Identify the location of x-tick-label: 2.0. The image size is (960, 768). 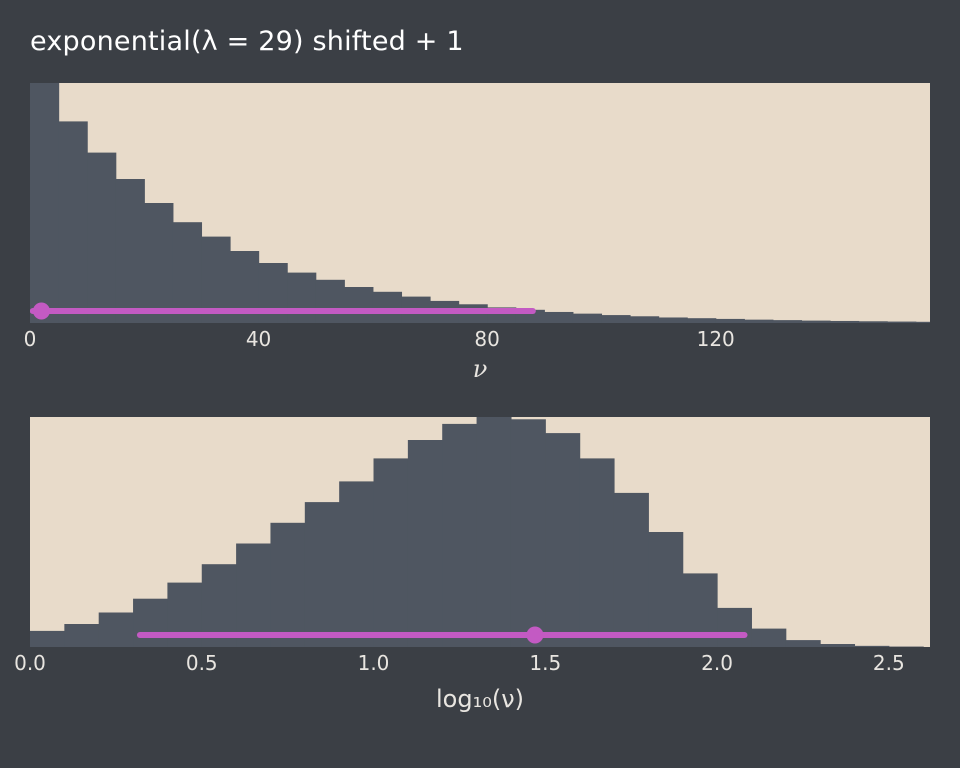
(717, 663).